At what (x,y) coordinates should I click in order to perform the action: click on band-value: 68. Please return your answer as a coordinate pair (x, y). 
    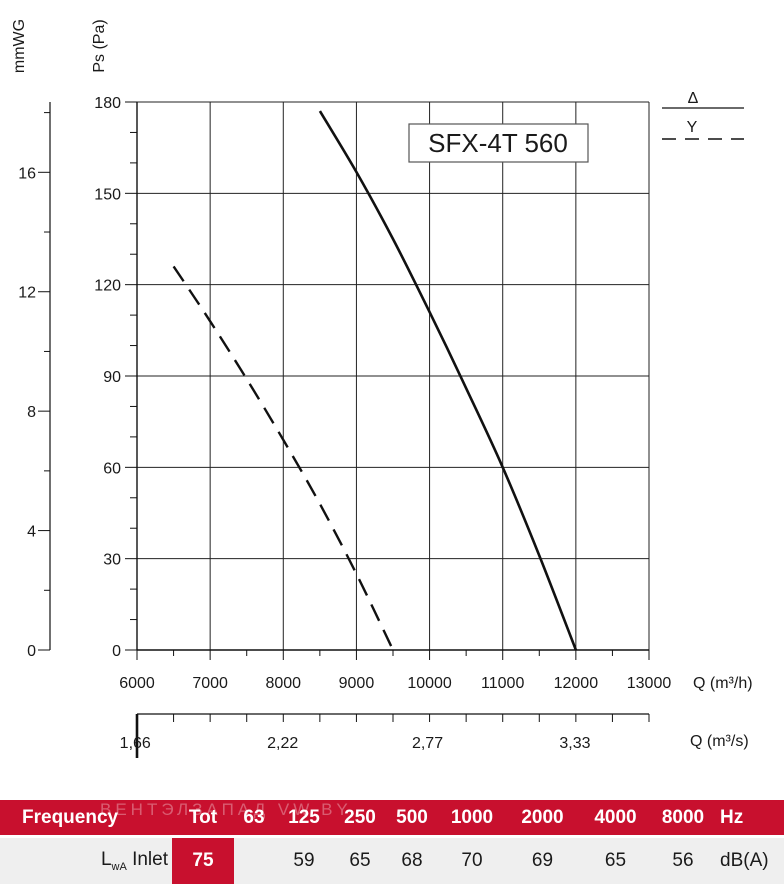
    Looking at the image, I should click on (412, 860).